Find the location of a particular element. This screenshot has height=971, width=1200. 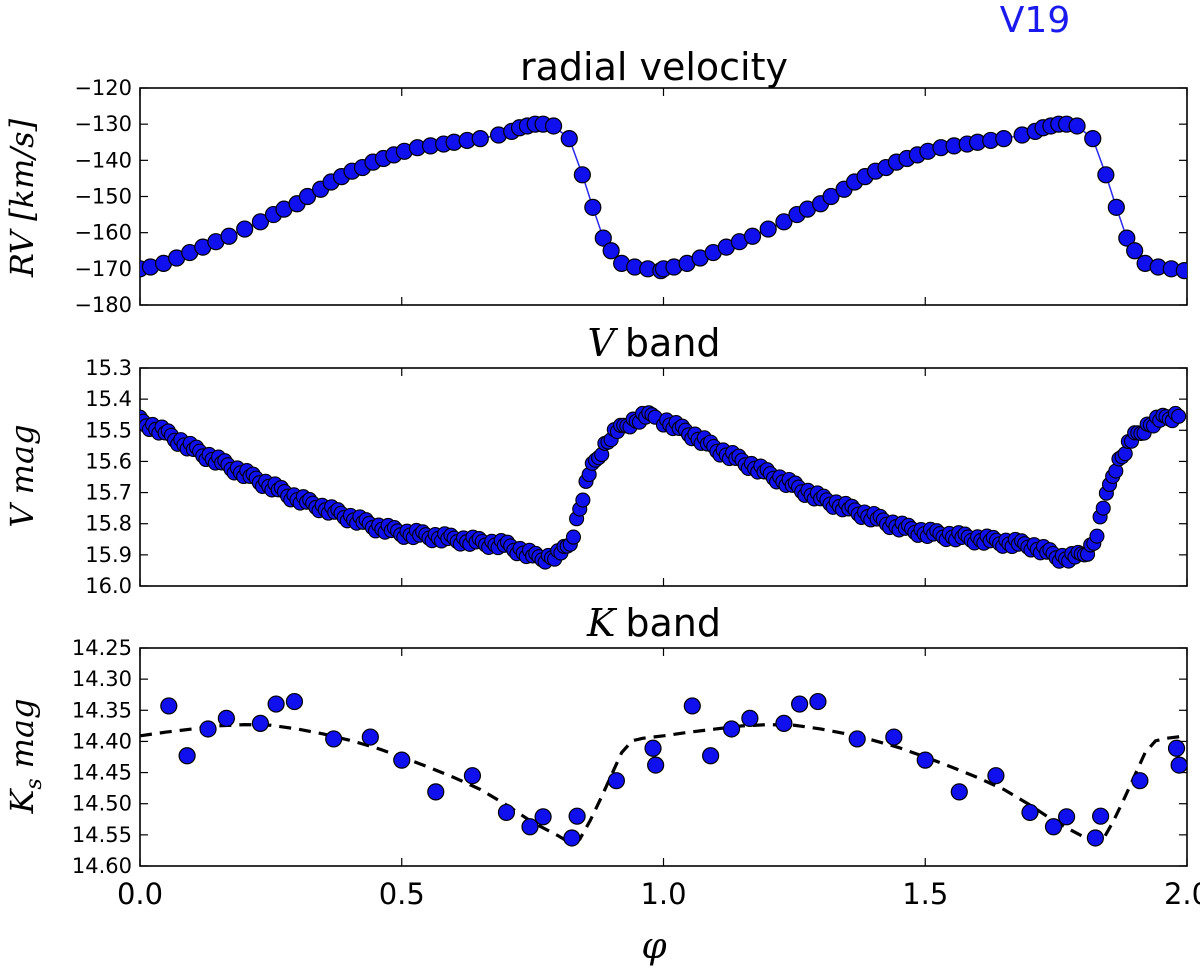

rv-ytick-label: −170 is located at coordinates (103, 269).